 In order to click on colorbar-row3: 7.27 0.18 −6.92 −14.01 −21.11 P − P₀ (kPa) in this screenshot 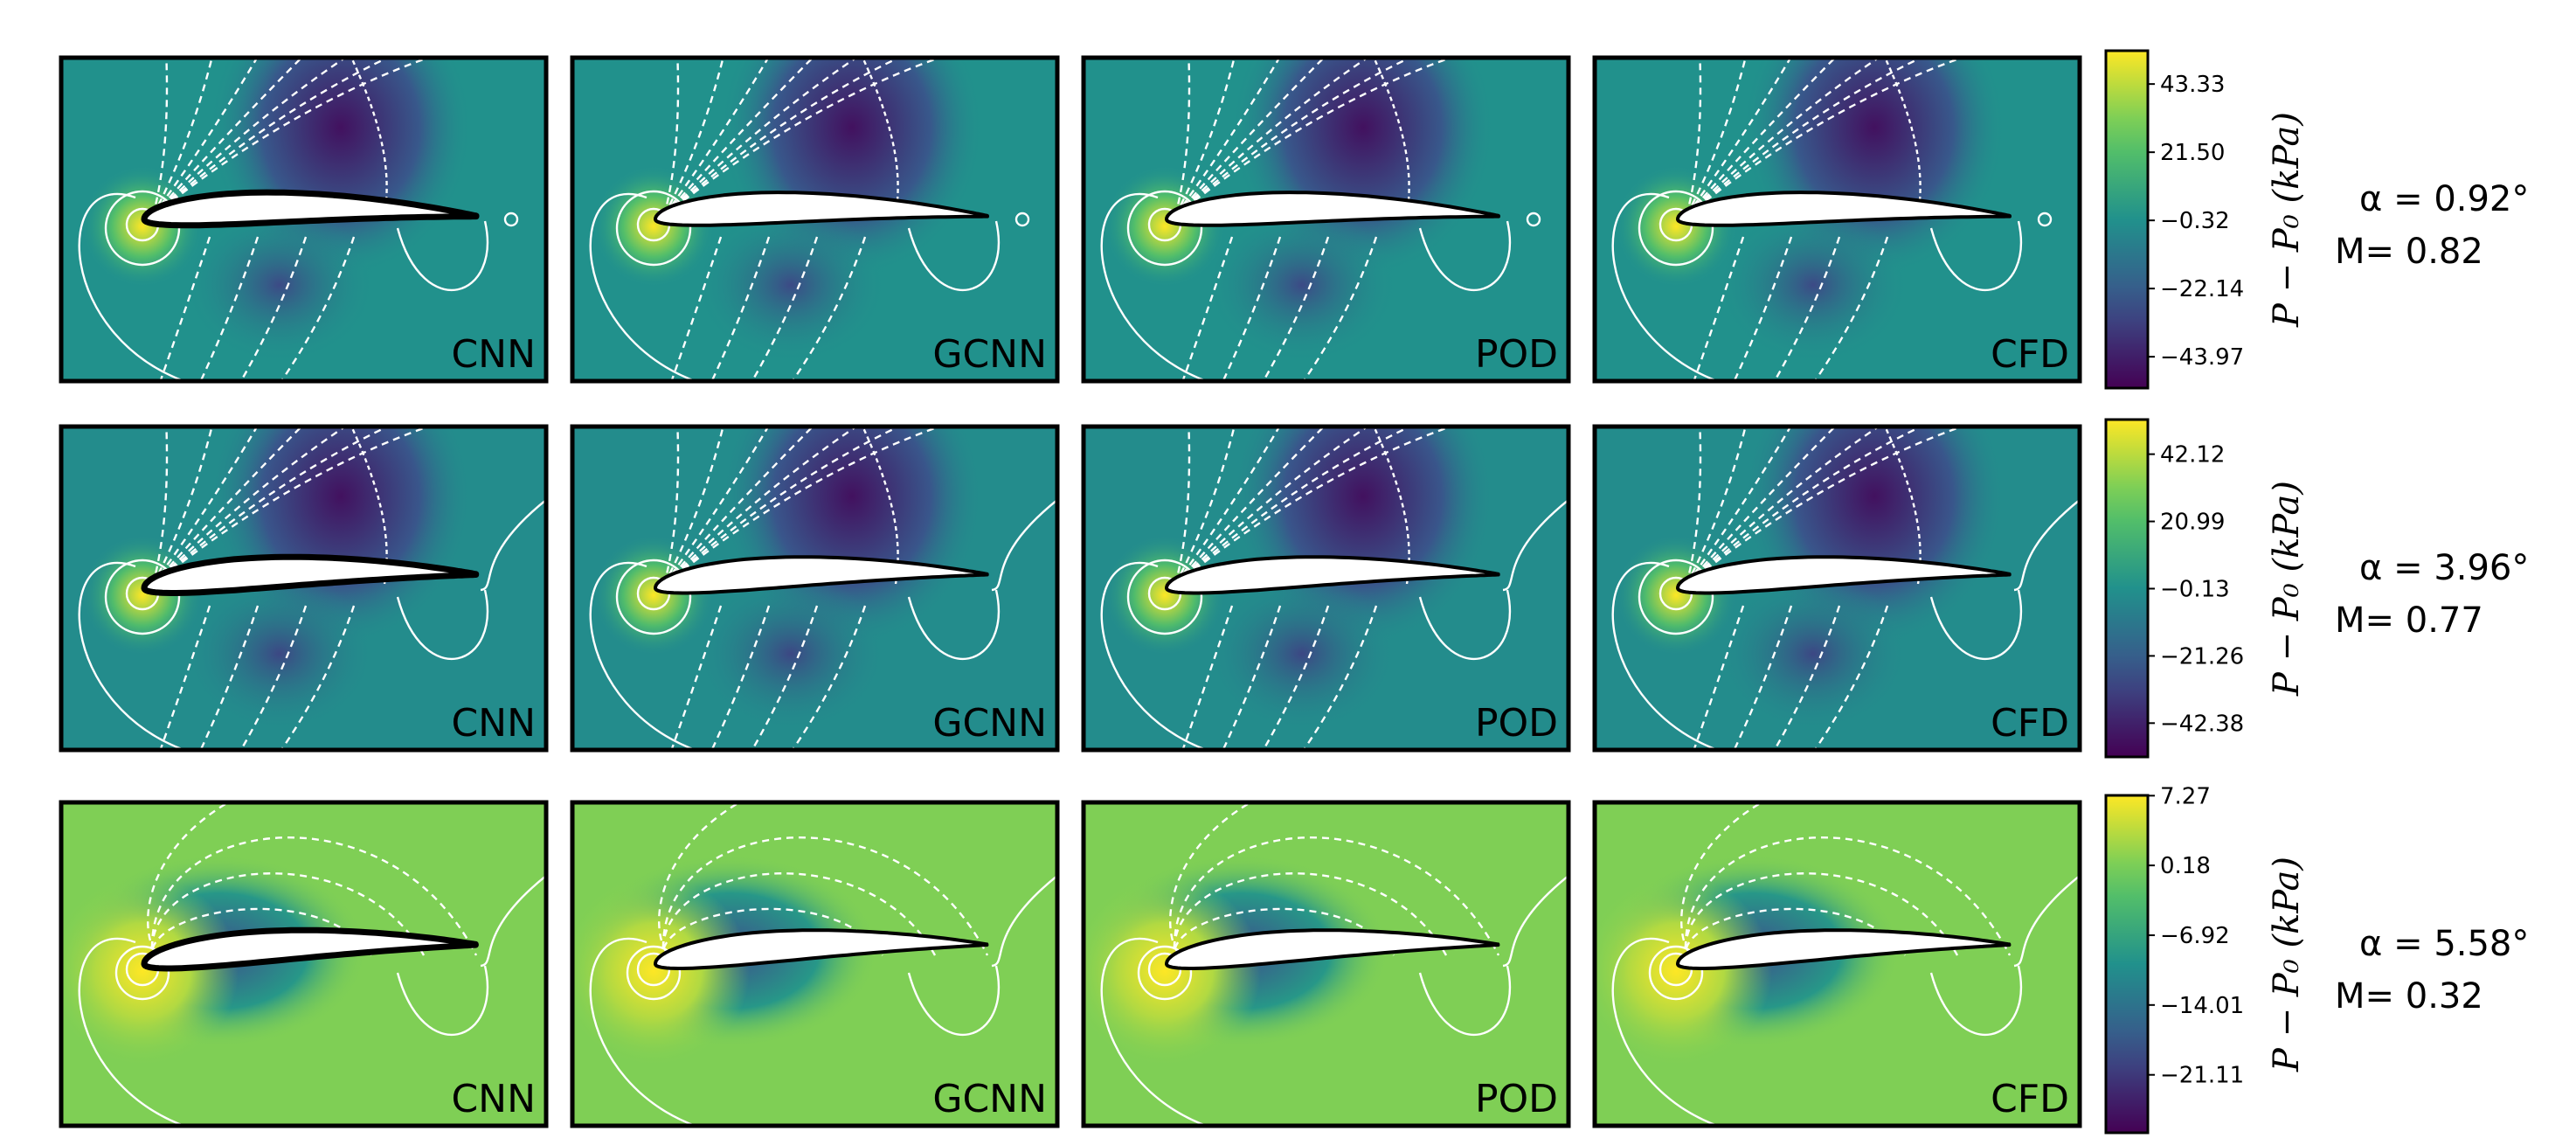, I will do `click(2205, 959)`.